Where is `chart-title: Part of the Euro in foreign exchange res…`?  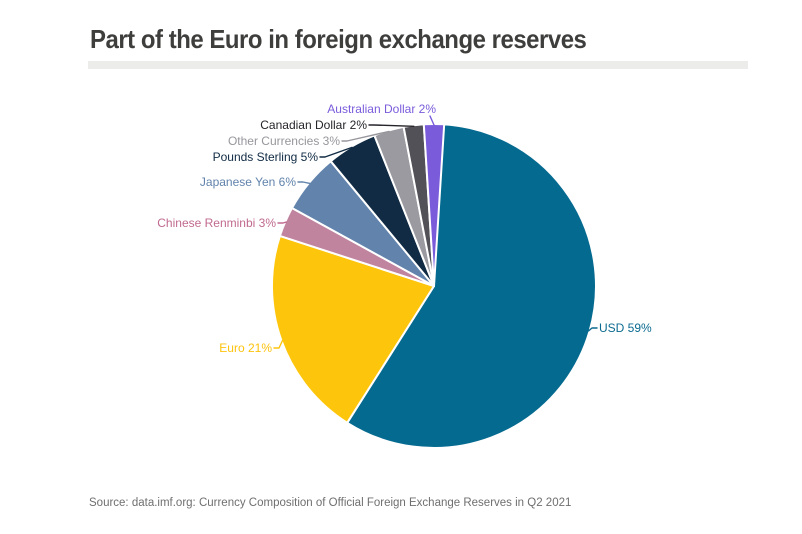 chart-title: Part of the Euro in foreign exchange res… is located at coordinates (338, 39).